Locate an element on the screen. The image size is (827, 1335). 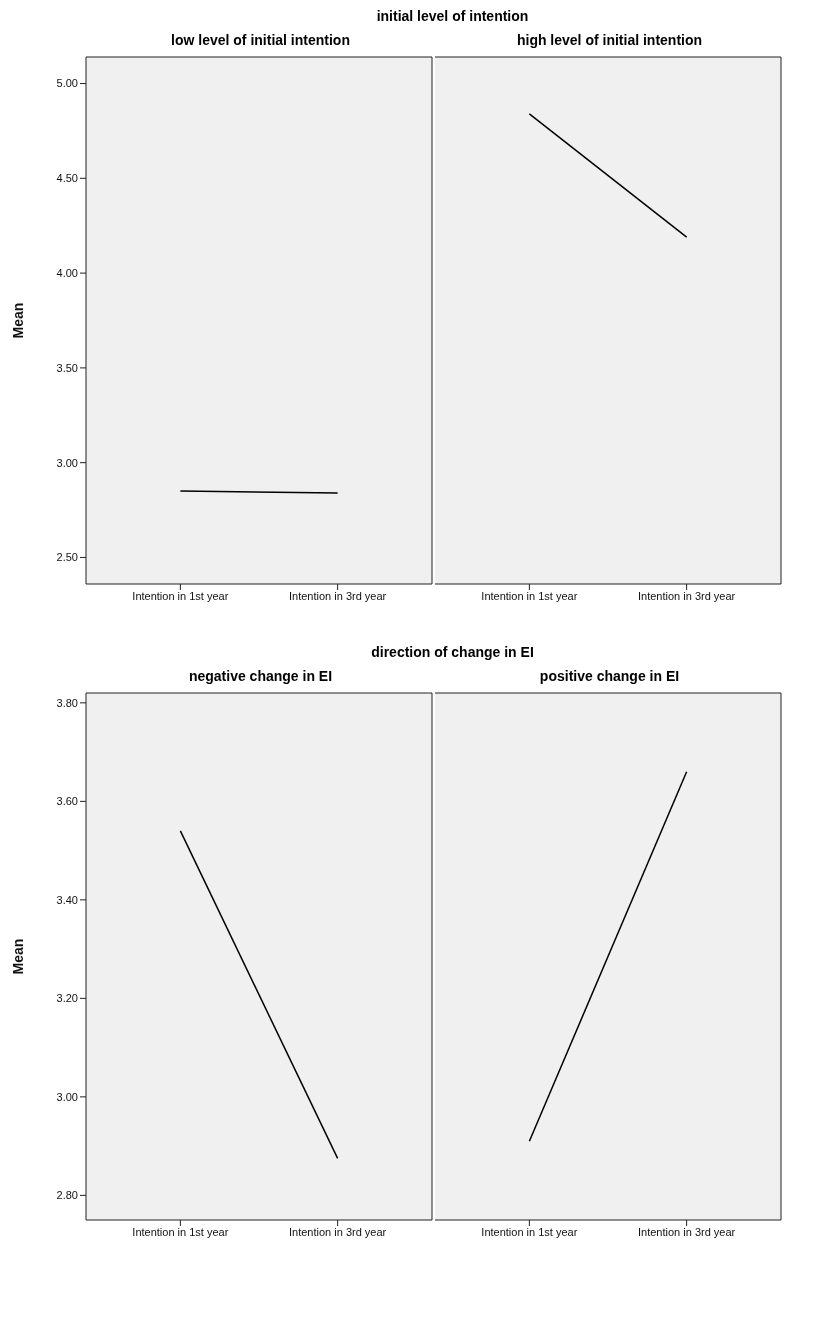
y-tick-label: 4.00 is located at coordinates (67, 273).